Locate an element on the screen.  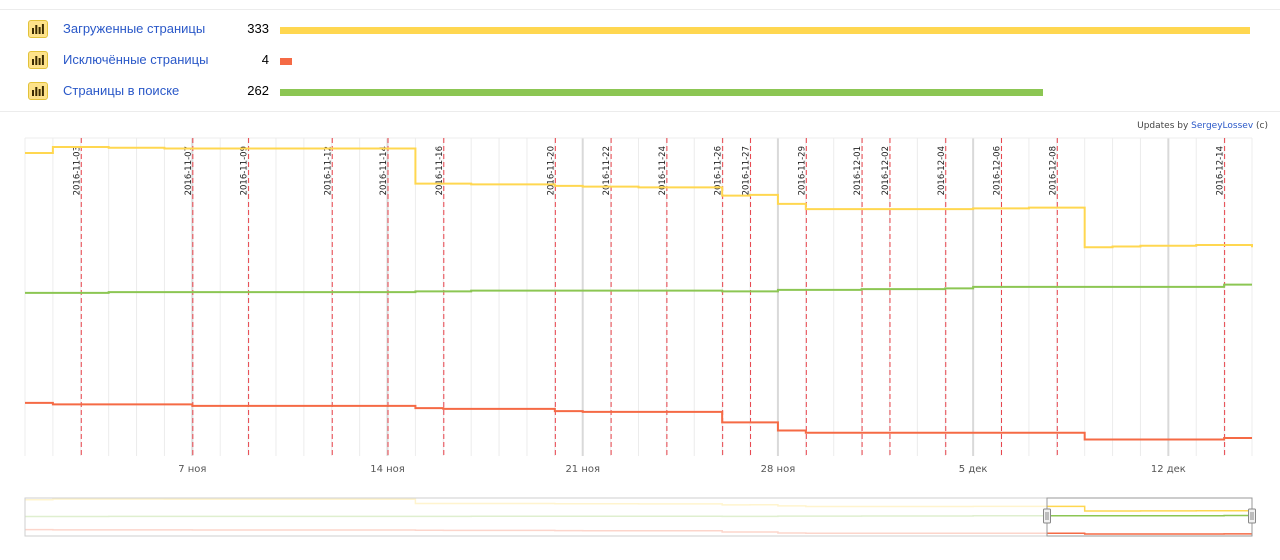
x-tick-label: 7 ноя is located at coordinates (192, 469).